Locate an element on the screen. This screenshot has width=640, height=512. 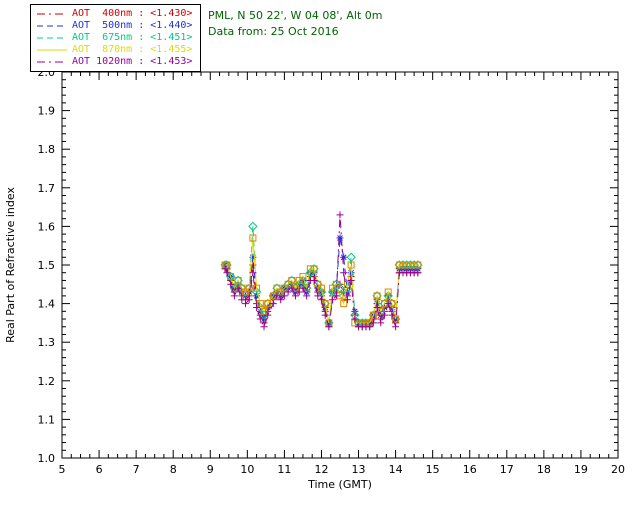
x-tick-label: 12 is located at coordinates (321, 469).